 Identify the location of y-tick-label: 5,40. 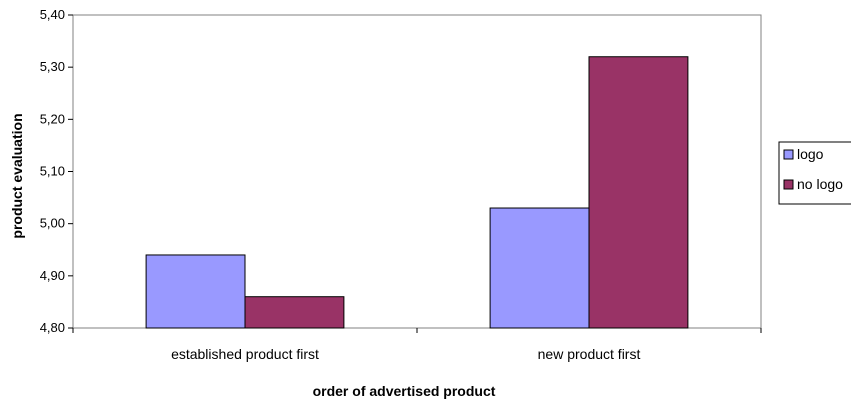
(52, 14).